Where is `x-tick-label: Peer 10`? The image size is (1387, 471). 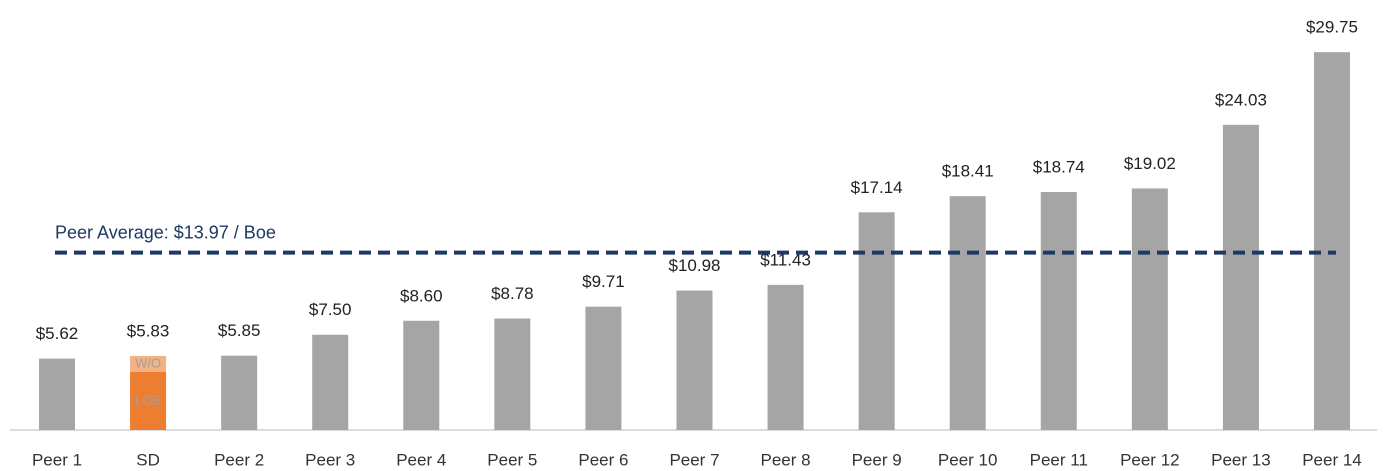
x-tick-label: Peer 10 is located at coordinates (968, 459).